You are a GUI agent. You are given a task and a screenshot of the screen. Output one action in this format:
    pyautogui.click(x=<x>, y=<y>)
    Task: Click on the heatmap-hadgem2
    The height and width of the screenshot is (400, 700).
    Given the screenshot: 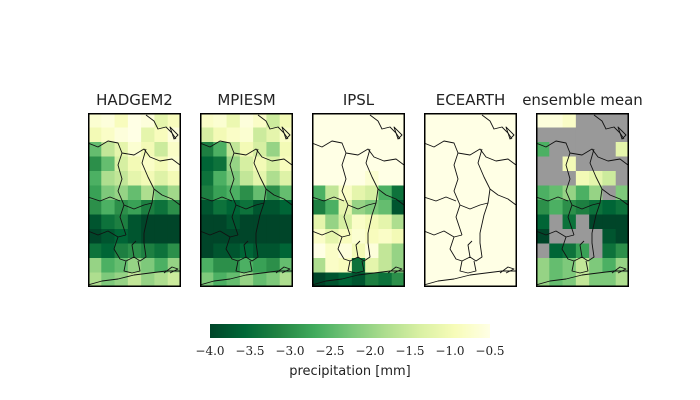 What is the action you would take?
    pyautogui.click(x=134, y=200)
    